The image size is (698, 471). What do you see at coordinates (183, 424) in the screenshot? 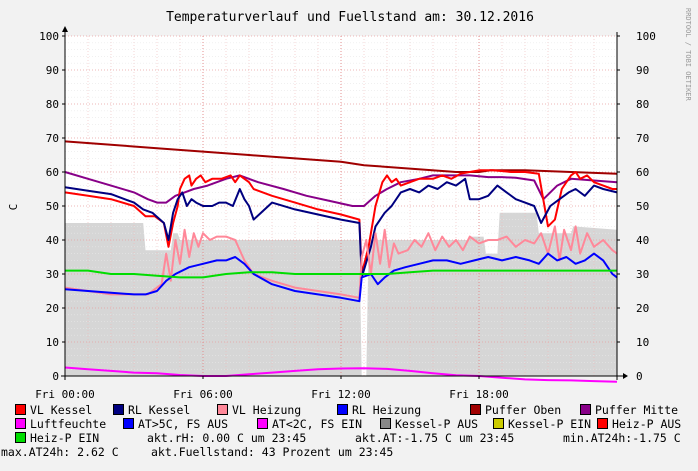
I see `legend-label: AT>5C, FS AUS` at bounding box center [183, 424].